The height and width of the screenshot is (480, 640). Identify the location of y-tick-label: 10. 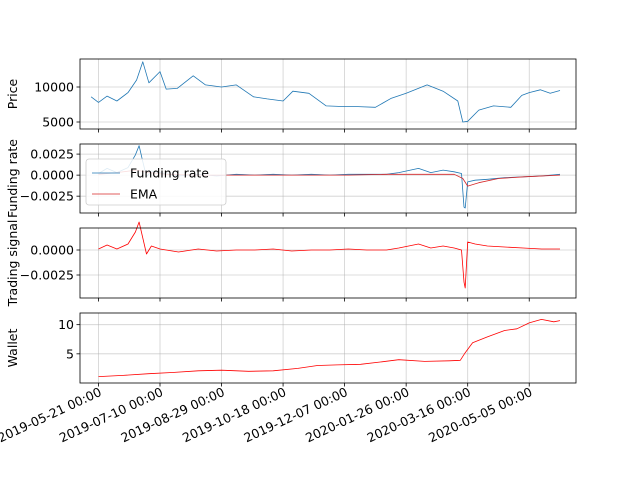
(66, 324).